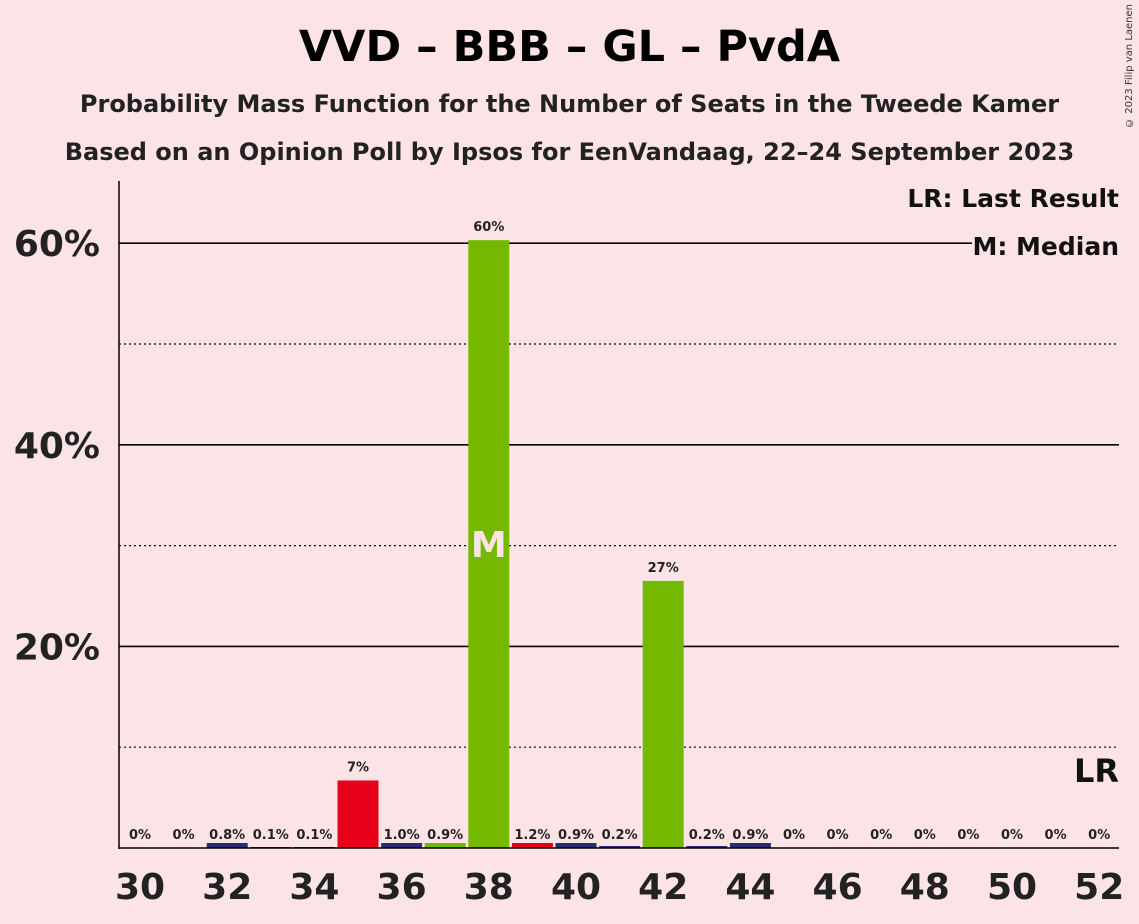 The height and width of the screenshot is (924, 1139). I want to click on data-label-seat-36: 1.0%, so click(402, 835).